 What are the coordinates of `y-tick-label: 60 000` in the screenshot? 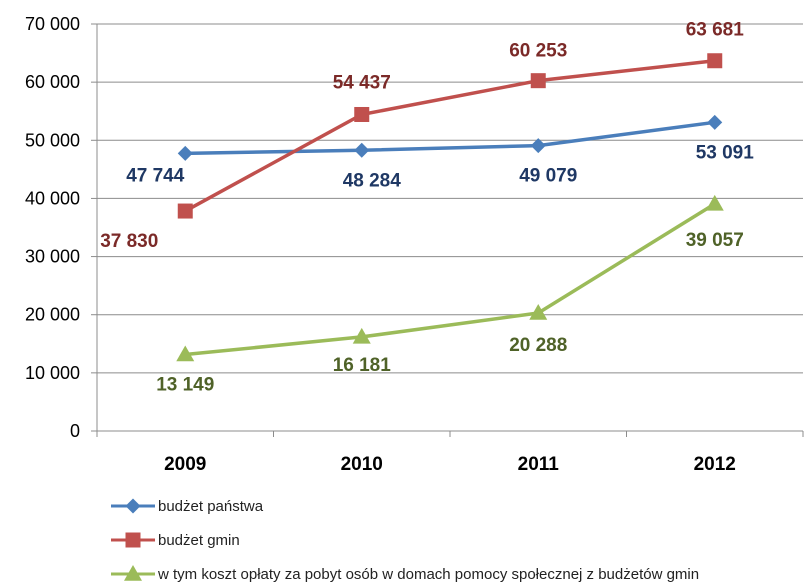 It's located at (52, 82).